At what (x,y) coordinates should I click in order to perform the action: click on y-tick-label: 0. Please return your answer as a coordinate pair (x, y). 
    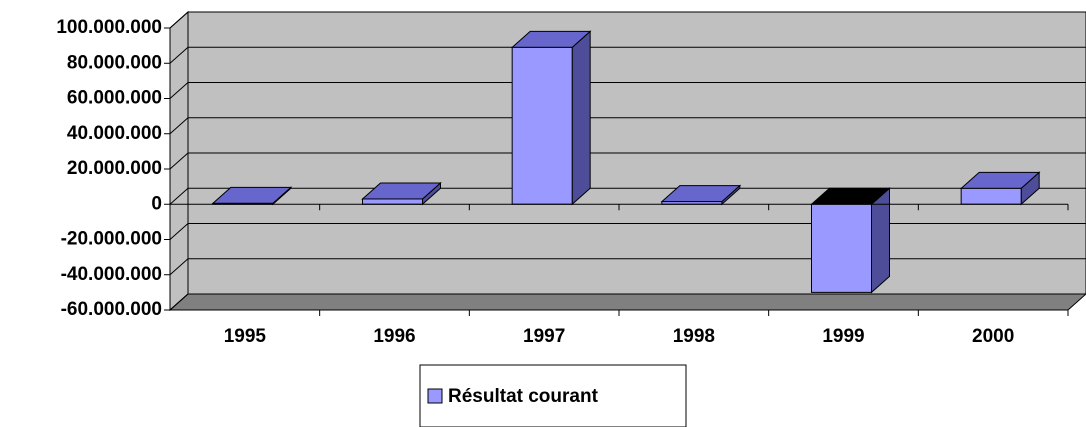
    Looking at the image, I should click on (156, 203).